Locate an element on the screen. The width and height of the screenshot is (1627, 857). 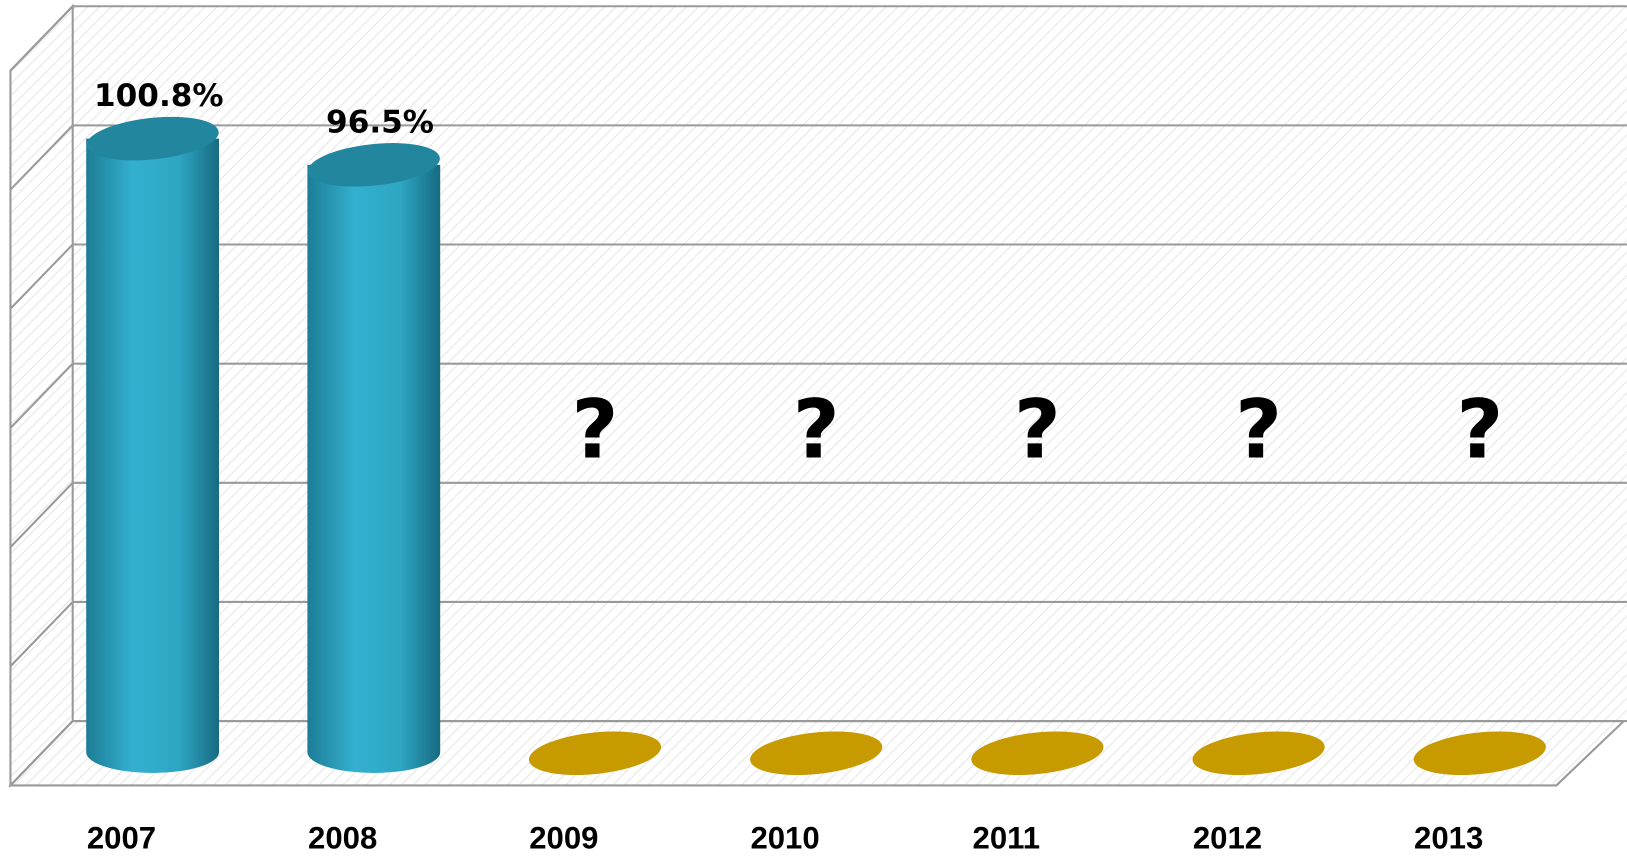
x-tick-label: 2011 is located at coordinates (1006, 838).